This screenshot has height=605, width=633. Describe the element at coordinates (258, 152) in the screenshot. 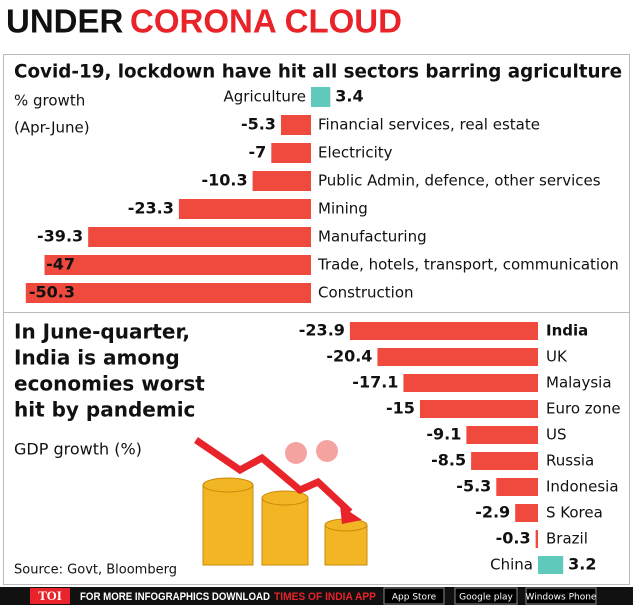

I see `value-label: -7` at that location.